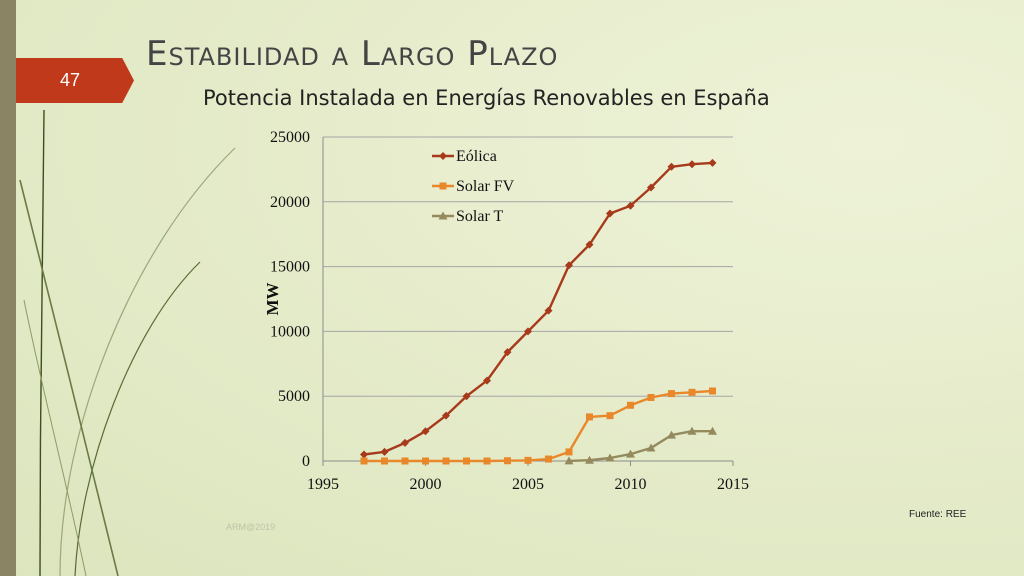  What do you see at coordinates (476, 156) in the screenshot?
I see `legend-label-e-lica: Eólica` at bounding box center [476, 156].